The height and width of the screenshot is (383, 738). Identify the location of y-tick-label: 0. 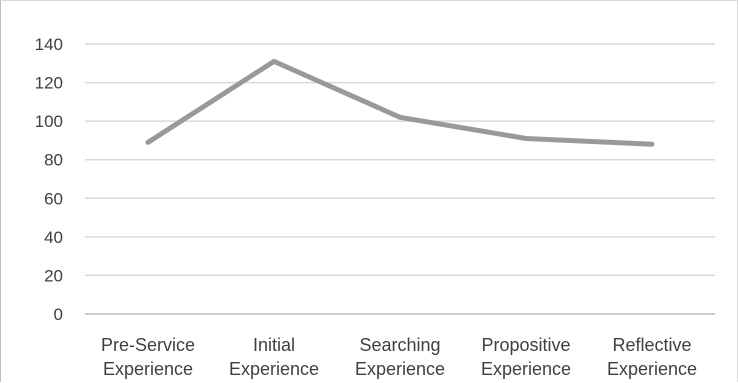
(58, 314).